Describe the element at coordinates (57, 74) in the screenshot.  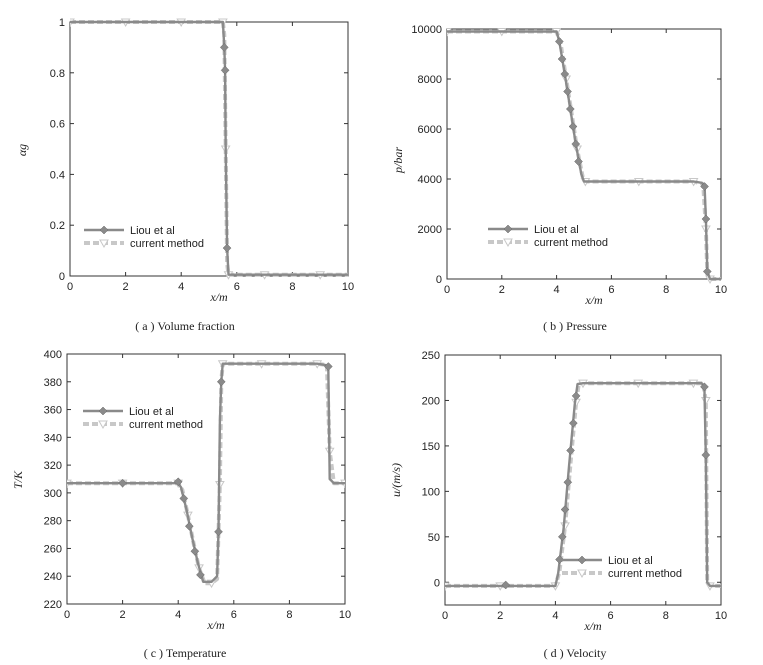
I see `y-tick-label: 0.8` at that location.